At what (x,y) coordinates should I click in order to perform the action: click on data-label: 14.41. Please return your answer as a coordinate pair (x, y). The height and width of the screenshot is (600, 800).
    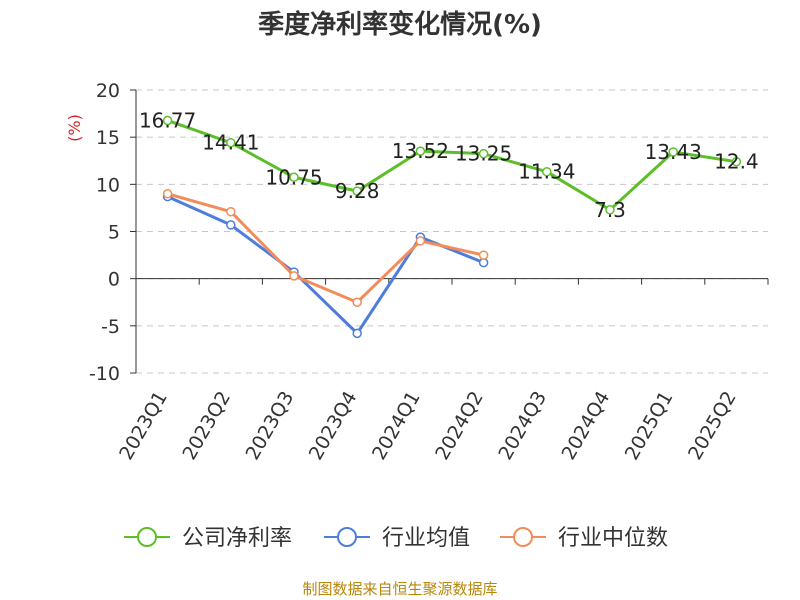
    Looking at the image, I should click on (230, 143).